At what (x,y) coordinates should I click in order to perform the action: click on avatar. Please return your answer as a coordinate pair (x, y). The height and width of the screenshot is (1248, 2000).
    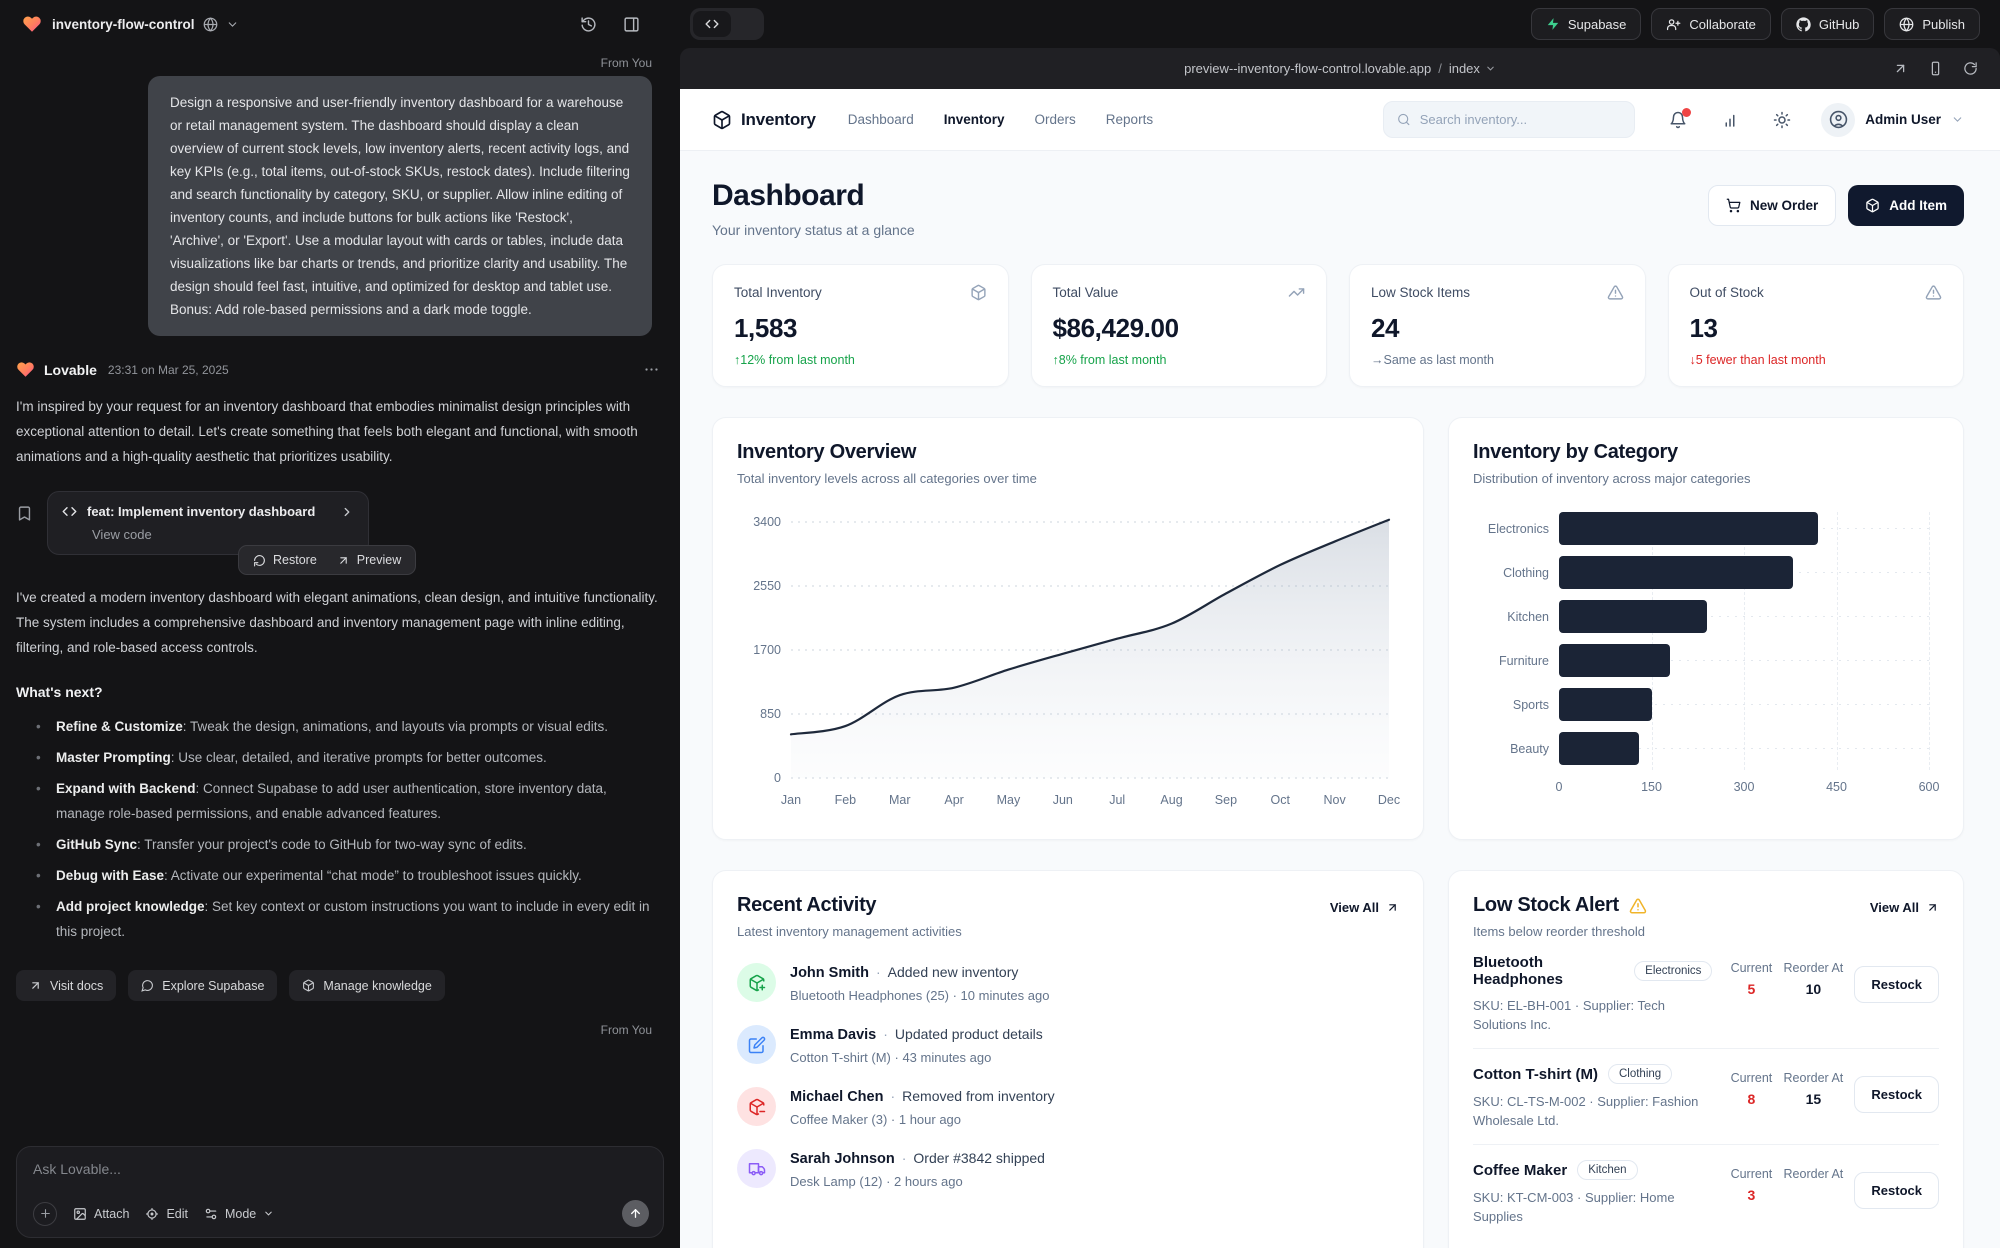
    Looking at the image, I should click on (1838, 119).